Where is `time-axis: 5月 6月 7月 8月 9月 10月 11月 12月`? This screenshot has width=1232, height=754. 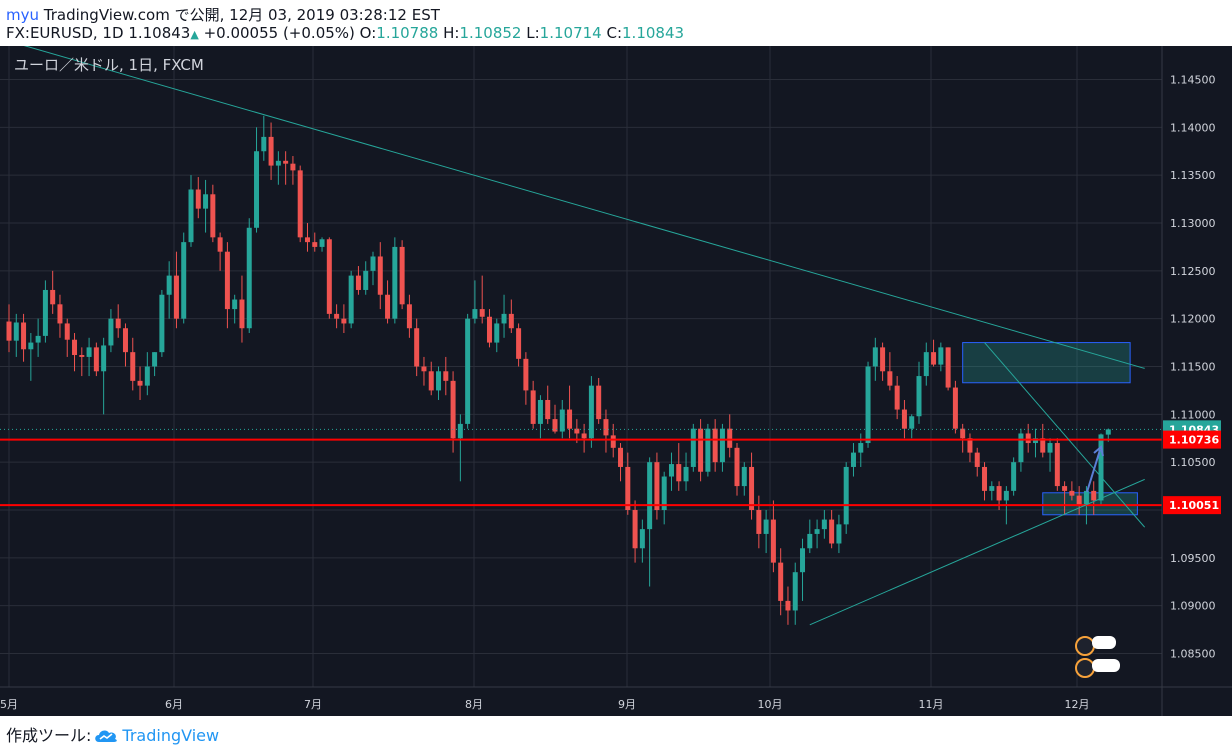
time-axis: 5月 6月 7月 8月 9月 10月 11月 12月 is located at coordinates (545, 704).